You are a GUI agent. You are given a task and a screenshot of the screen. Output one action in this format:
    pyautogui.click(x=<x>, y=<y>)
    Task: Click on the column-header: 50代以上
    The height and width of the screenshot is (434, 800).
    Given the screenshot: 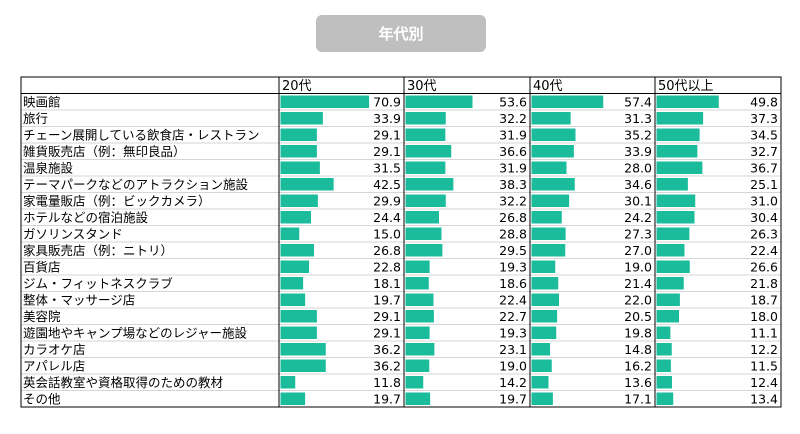 What is the action you would take?
    pyautogui.click(x=686, y=86)
    